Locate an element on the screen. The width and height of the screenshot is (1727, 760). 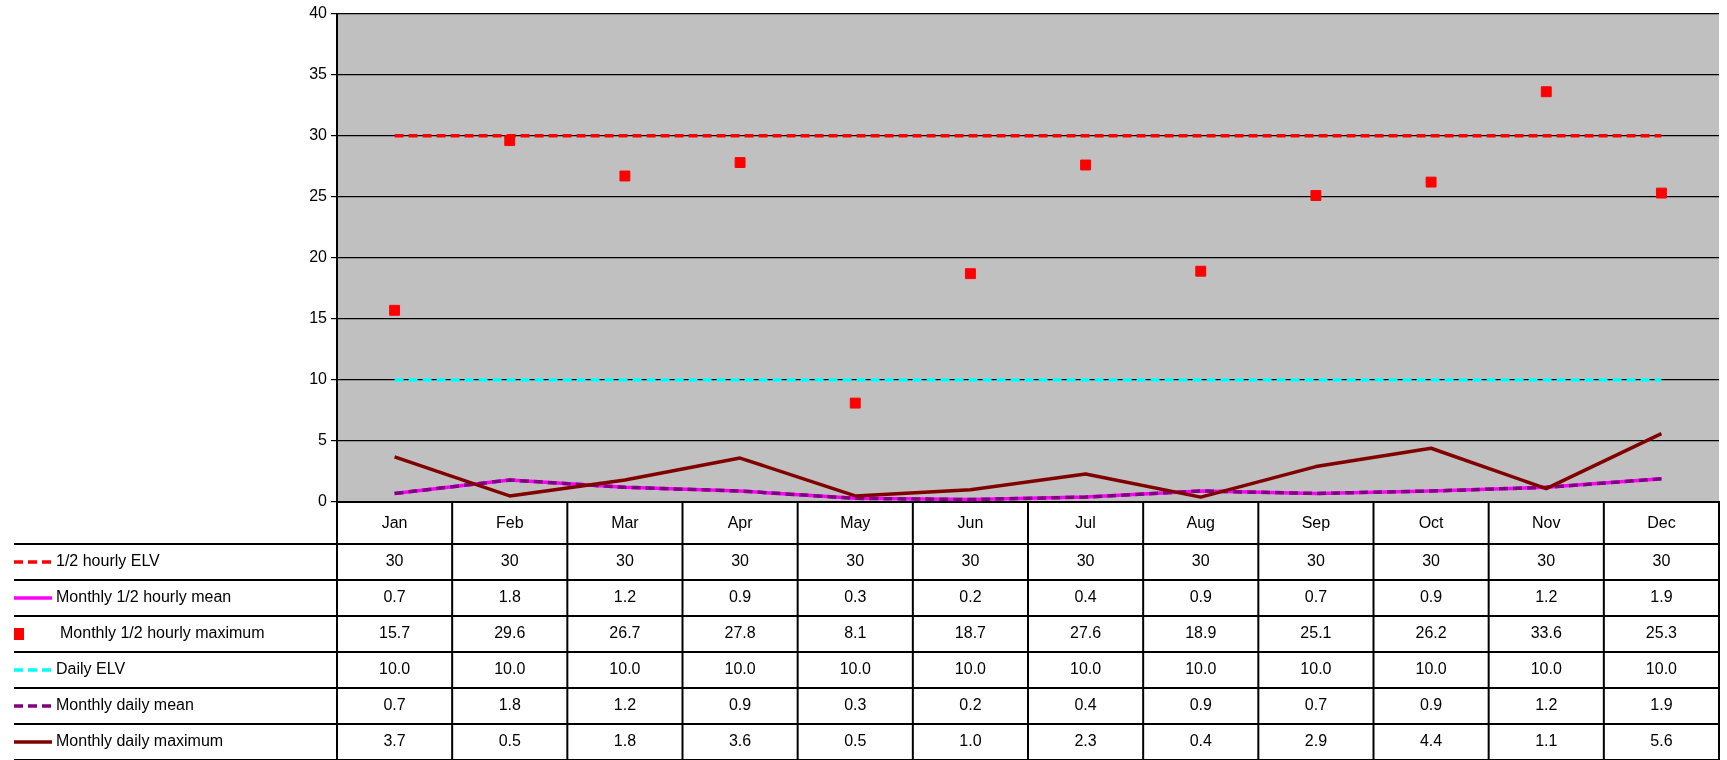
data-label: 25.1 is located at coordinates (1316, 633).